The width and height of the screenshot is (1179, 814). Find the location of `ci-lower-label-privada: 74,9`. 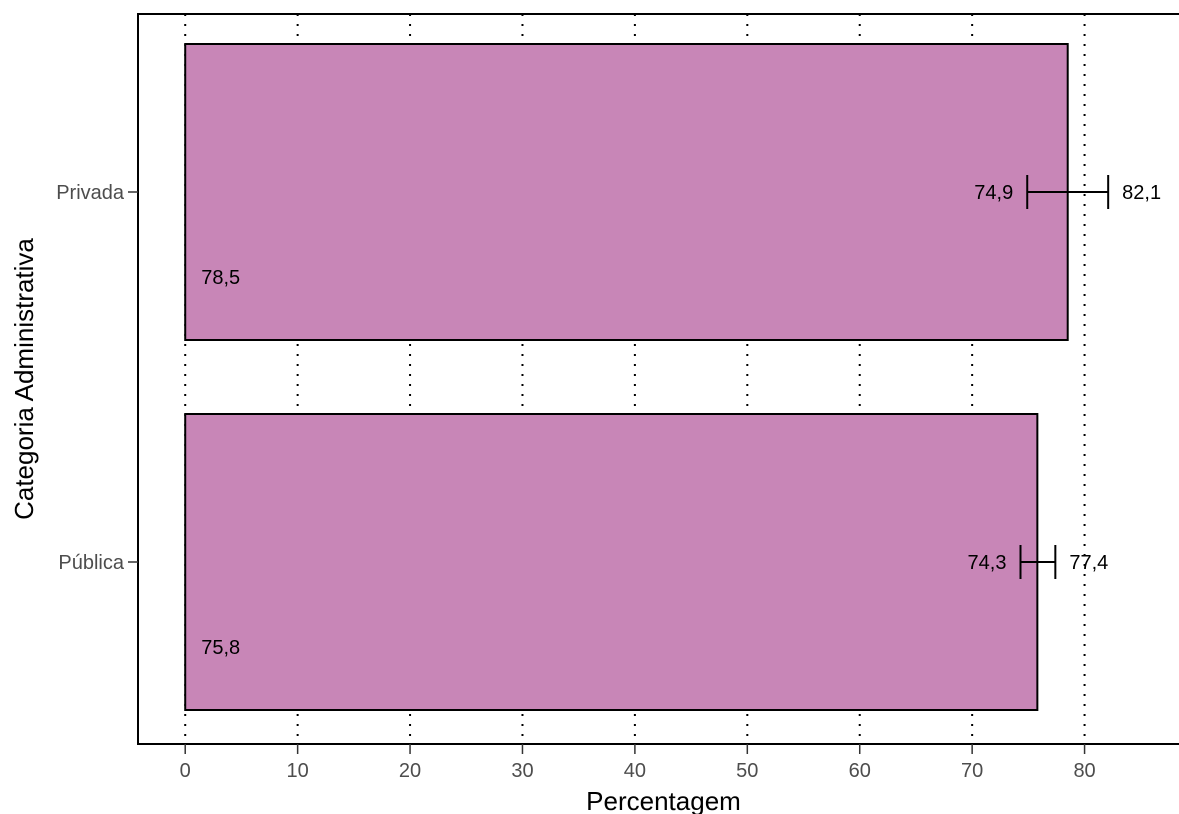

ci-lower-label-privada: 74,9 is located at coordinates (993, 193).